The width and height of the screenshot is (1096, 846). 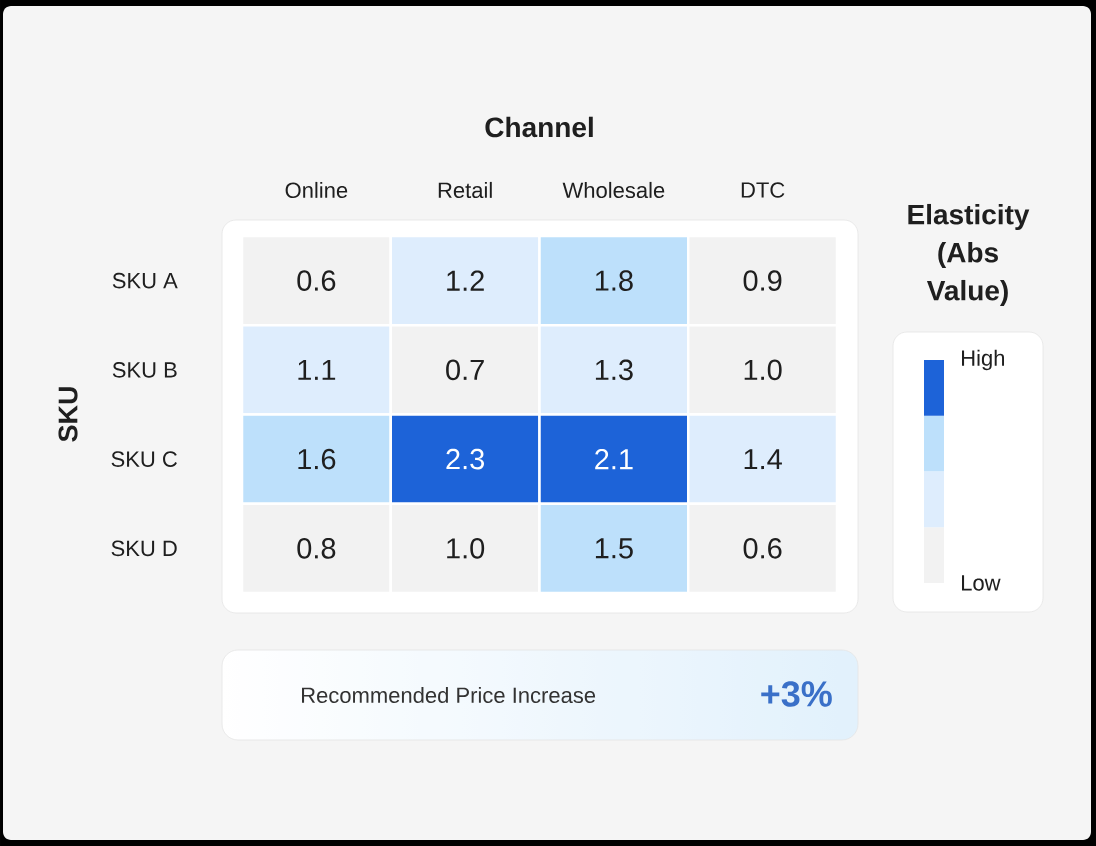 What do you see at coordinates (144, 459) in the screenshot?
I see `y-tick-label: SKU C` at bounding box center [144, 459].